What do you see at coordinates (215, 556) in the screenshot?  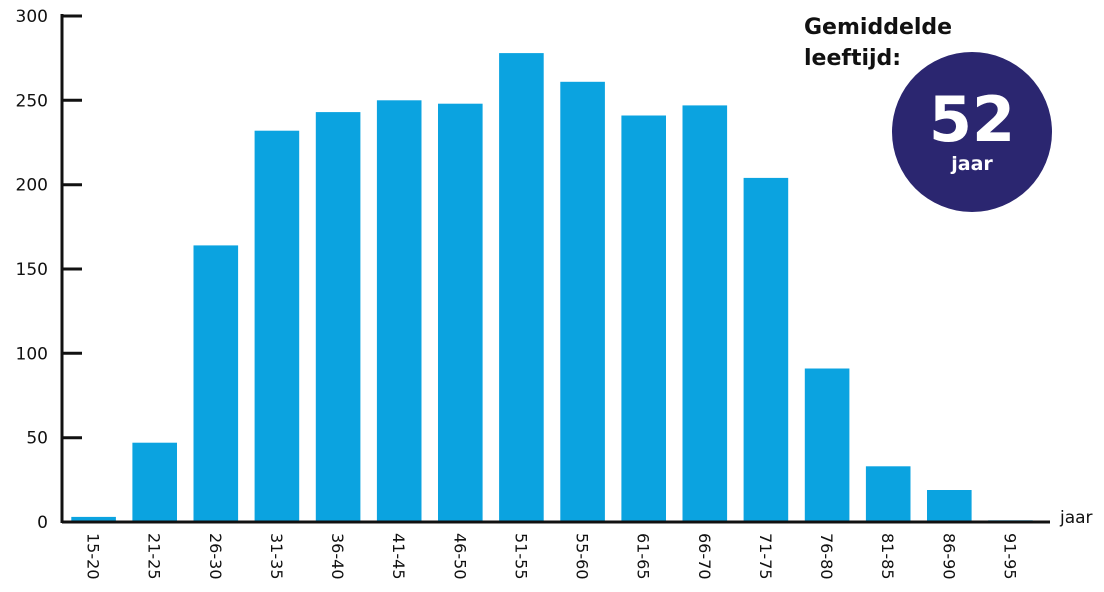 I see `x-tick-label-26-30: 26-30` at bounding box center [215, 556].